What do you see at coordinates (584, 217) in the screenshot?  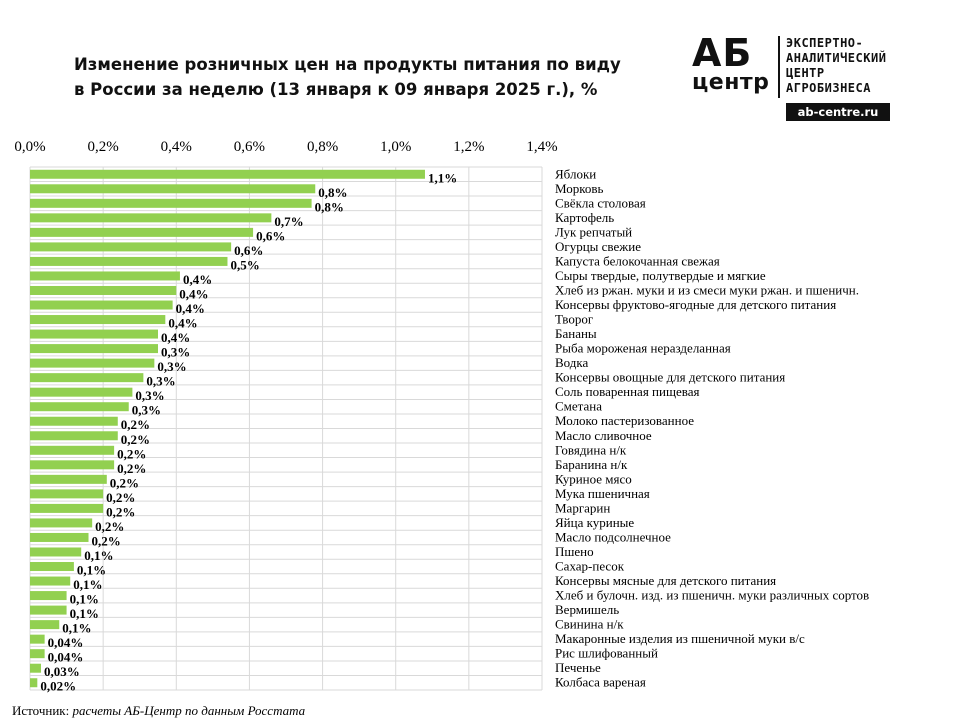 I see `category-label: Картофель` at bounding box center [584, 217].